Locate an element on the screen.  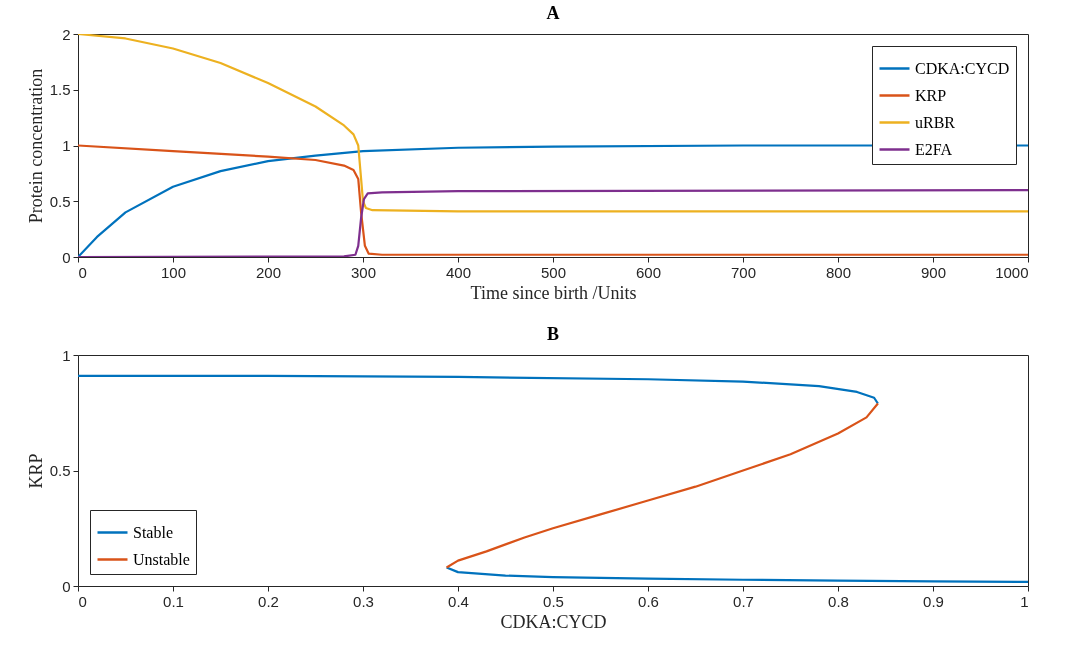
legend-label: KRP is located at coordinates (931, 95).